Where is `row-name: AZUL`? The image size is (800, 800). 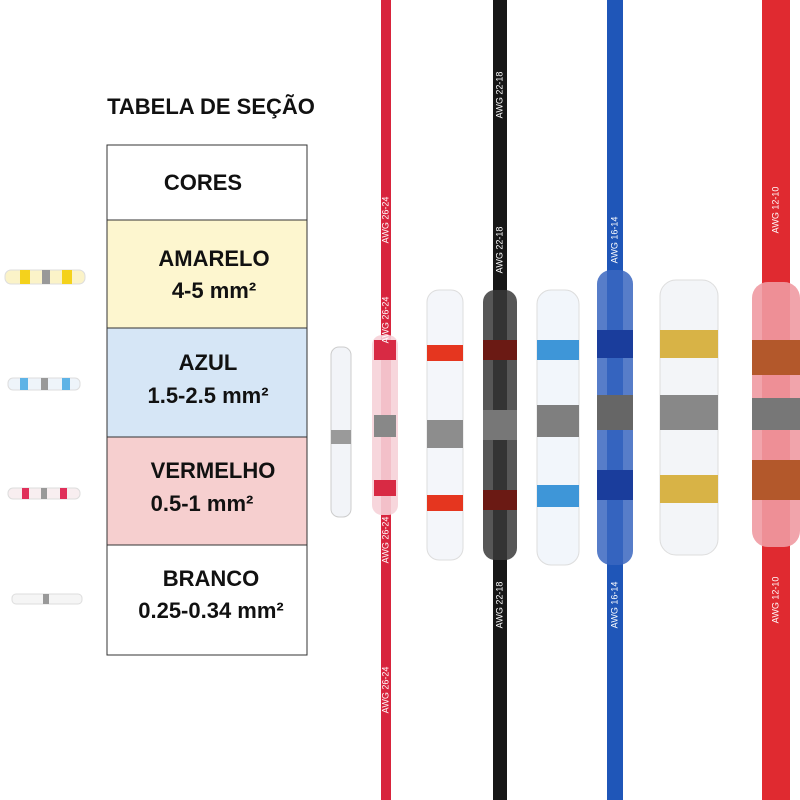
row-name: AZUL is located at coordinates (208, 362).